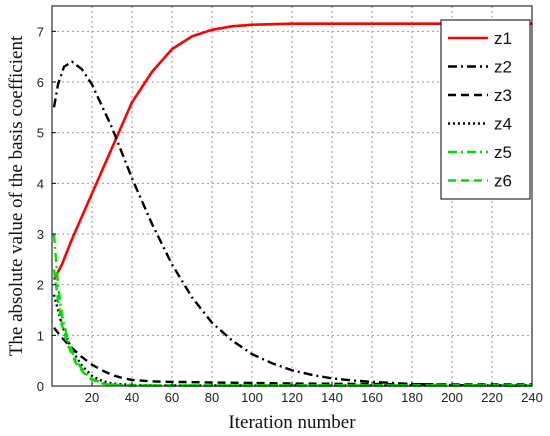  What do you see at coordinates (40, 183) in the screenshot?
I see `y-tick-label: 4` at bounding box center [40, 183].